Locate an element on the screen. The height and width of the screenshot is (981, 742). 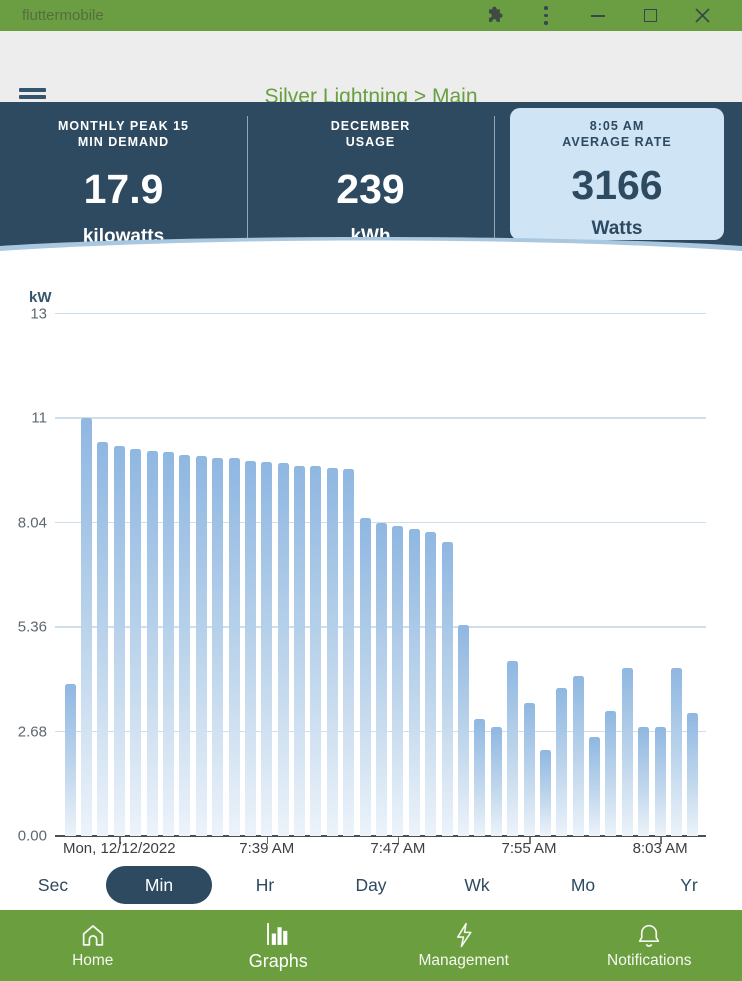
nav-label: Home is located at coordinates (93, 960).